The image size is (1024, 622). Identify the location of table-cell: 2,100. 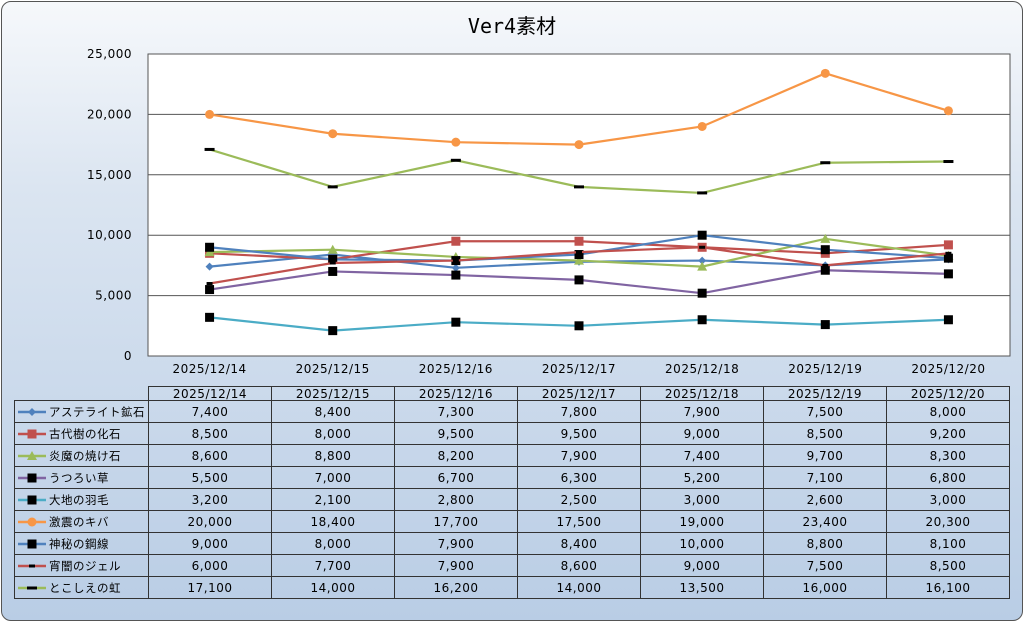
(333, 499).